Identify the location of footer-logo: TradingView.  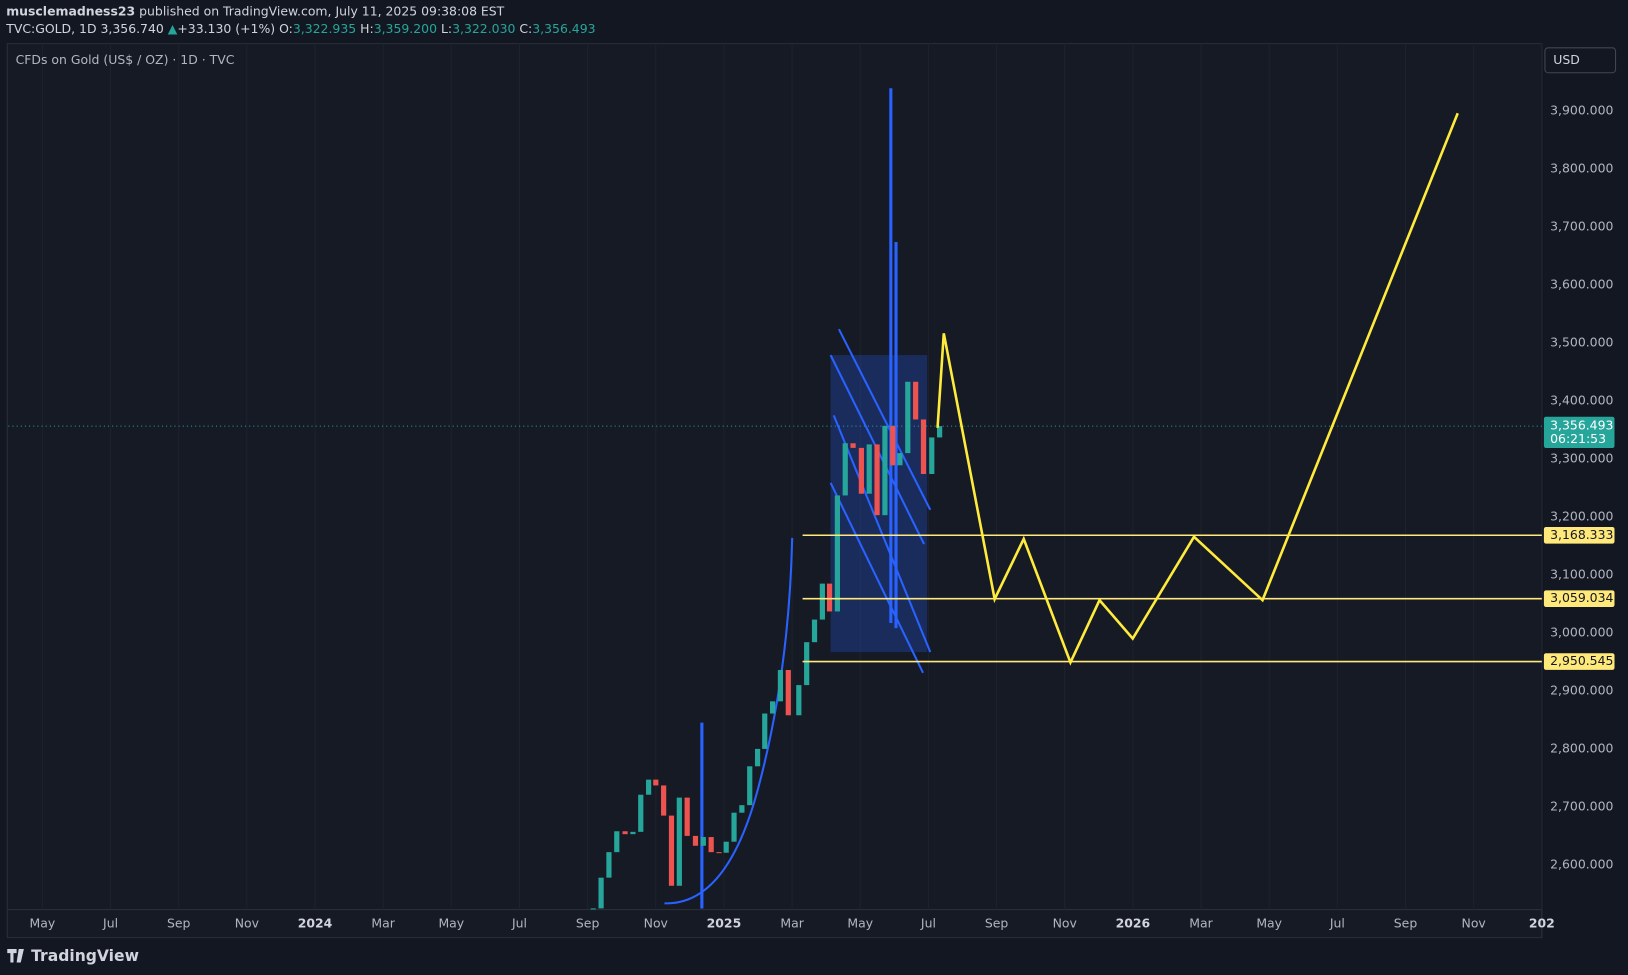
(85, 956).